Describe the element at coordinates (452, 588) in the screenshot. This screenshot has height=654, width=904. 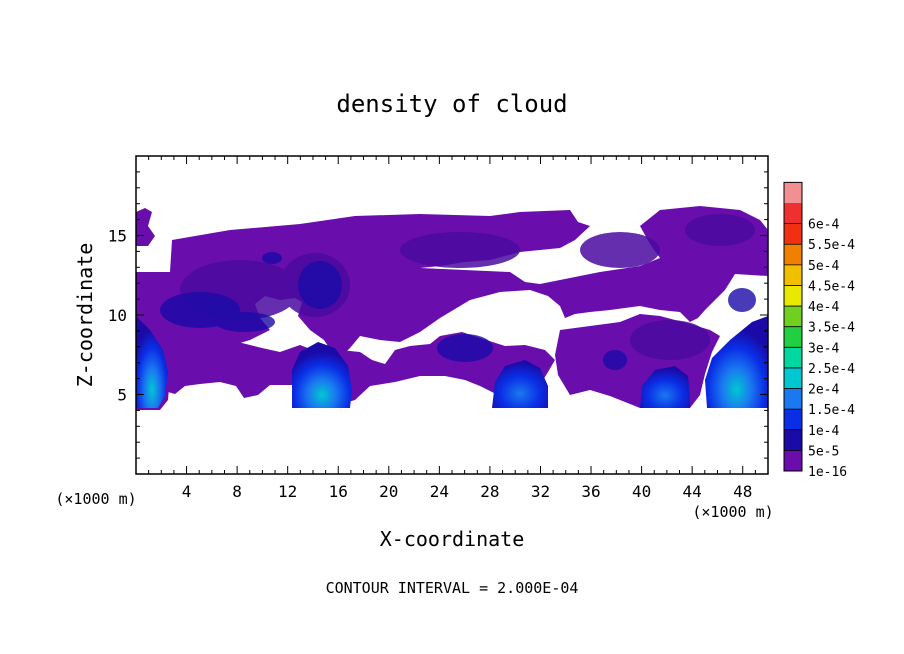
I see `contour-interval-note: CONTOUR INTERVAL = 2.000E-04` at that location.